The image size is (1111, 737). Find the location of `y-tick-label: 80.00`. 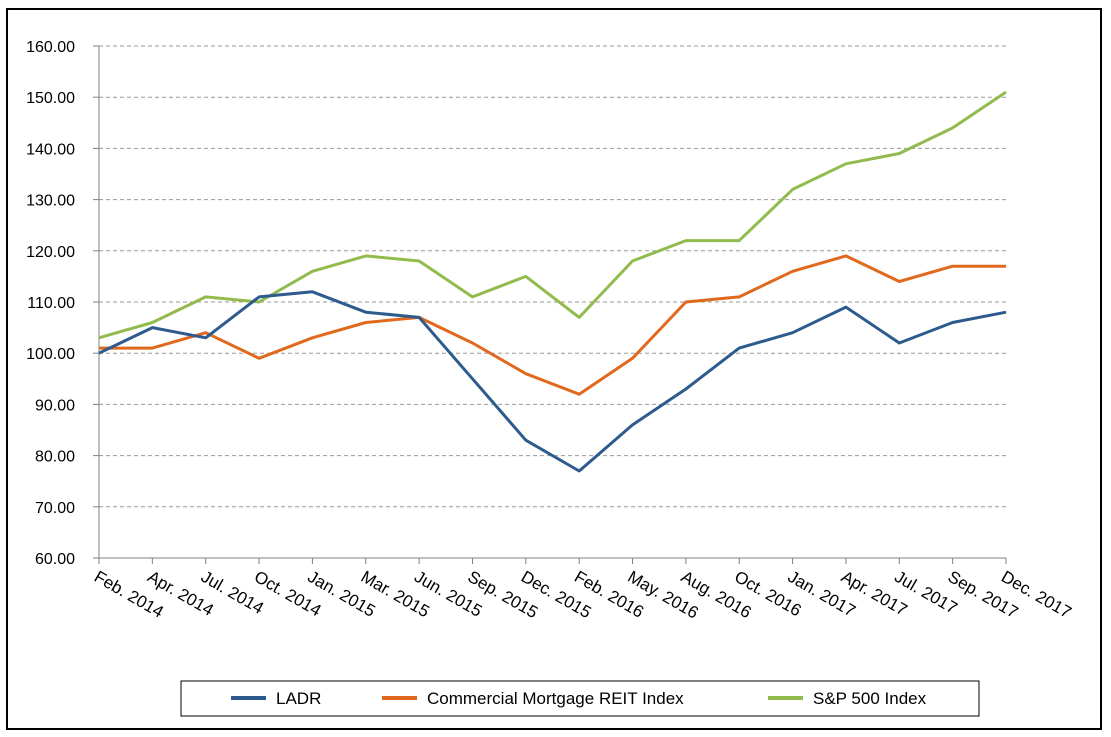

y-tick-label: 80.00 is located at coordinates (55, 457).